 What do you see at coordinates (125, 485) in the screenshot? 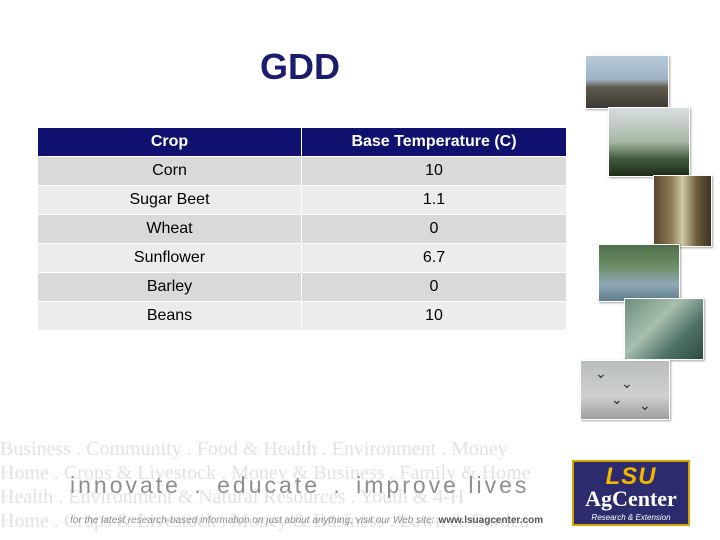
I see `tagline-word: innovate` at bounding box center [125, 485].